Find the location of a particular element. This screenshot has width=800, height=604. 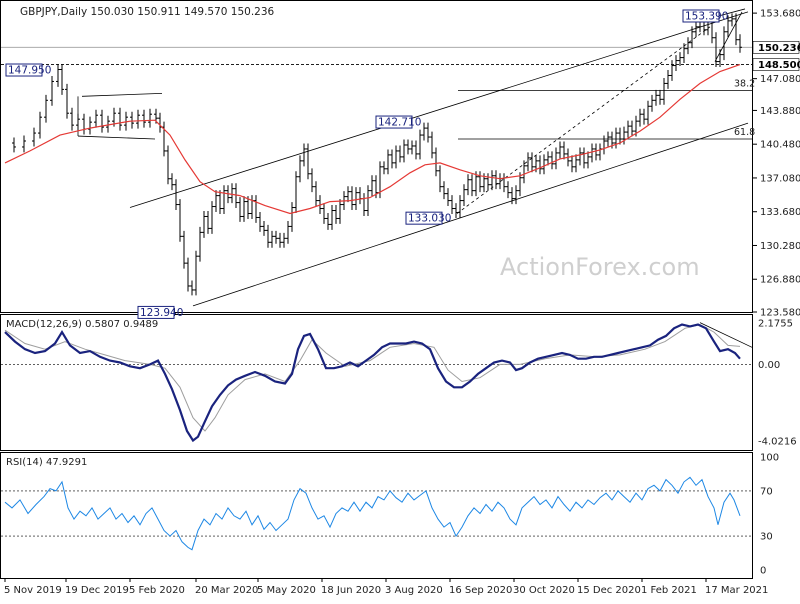

x-tick-label: 20 Mar 2020 is located at coordinates (226, 590).